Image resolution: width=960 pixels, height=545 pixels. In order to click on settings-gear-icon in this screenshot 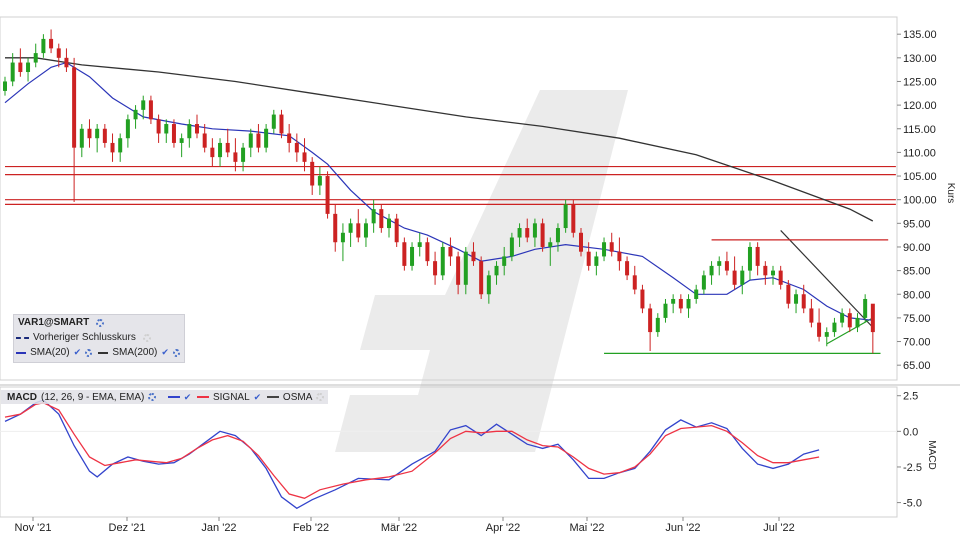, I will do `click(100, 322)`.